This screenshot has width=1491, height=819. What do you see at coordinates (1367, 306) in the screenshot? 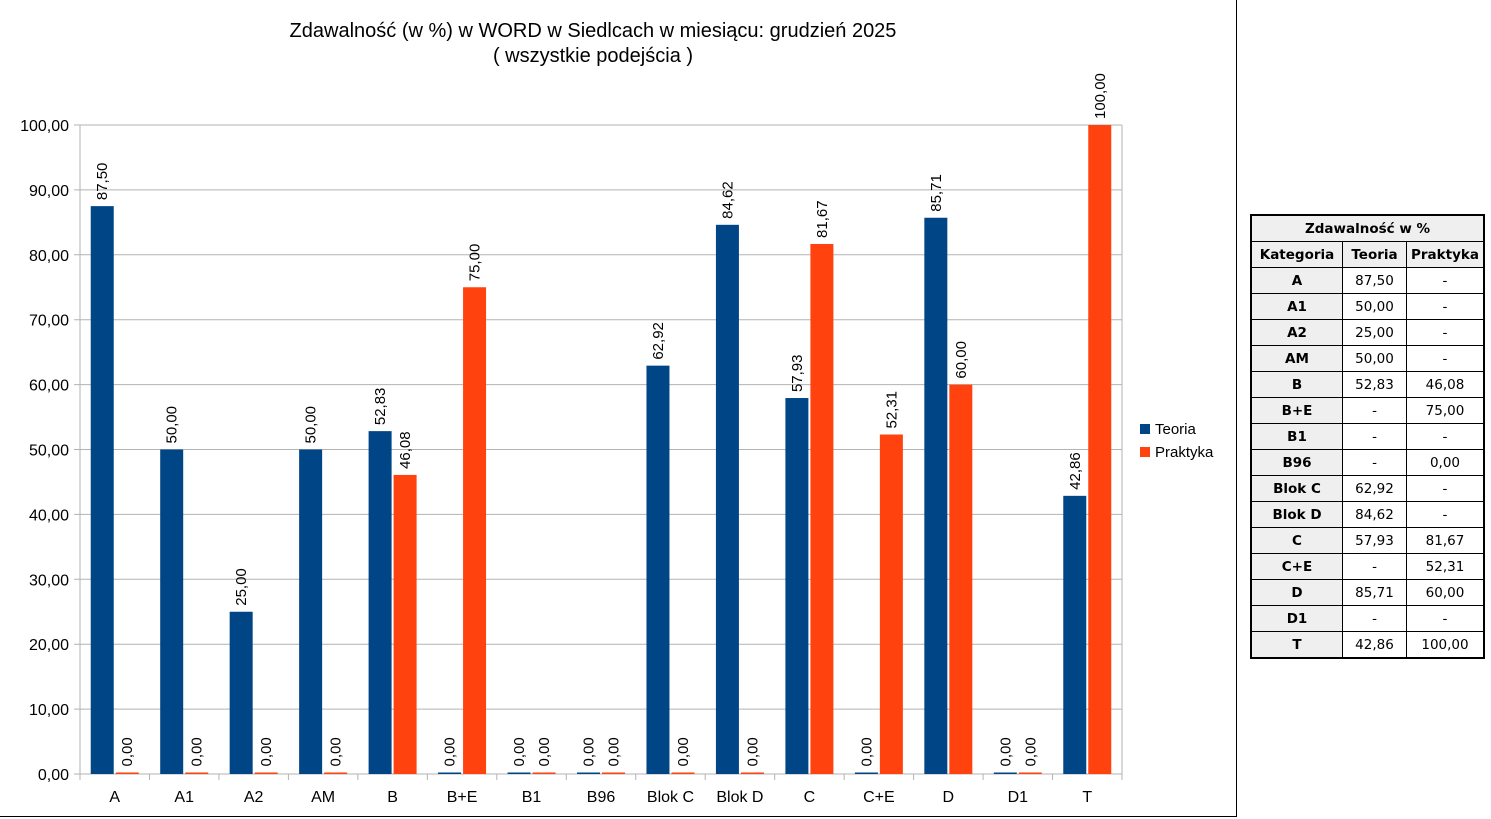
I see `table-row: A1 50,00-` at bounding box center [1367, 306].